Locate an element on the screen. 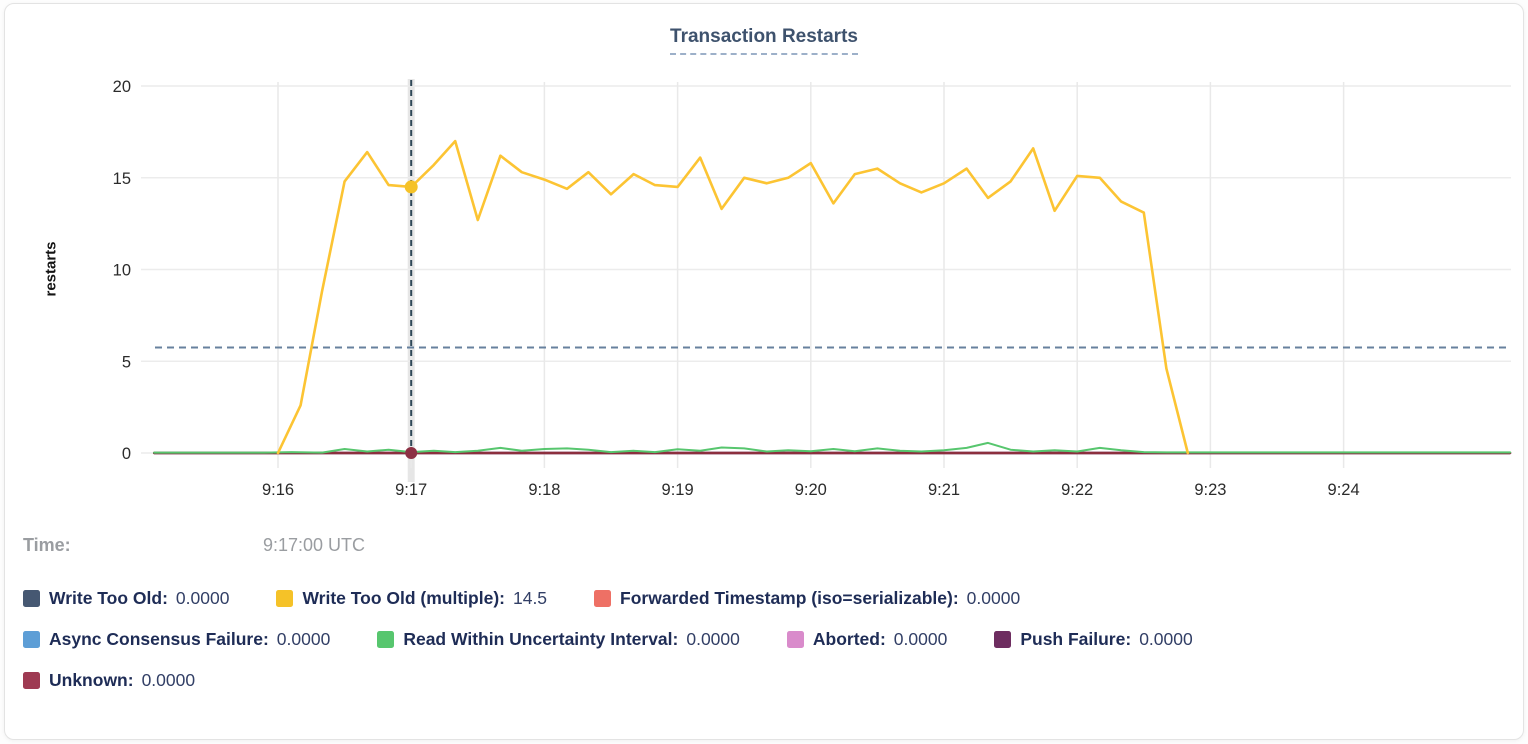 This screenshot has height=744, width=1528. y-tick-label: 15 is located at coordinates (122, 179).